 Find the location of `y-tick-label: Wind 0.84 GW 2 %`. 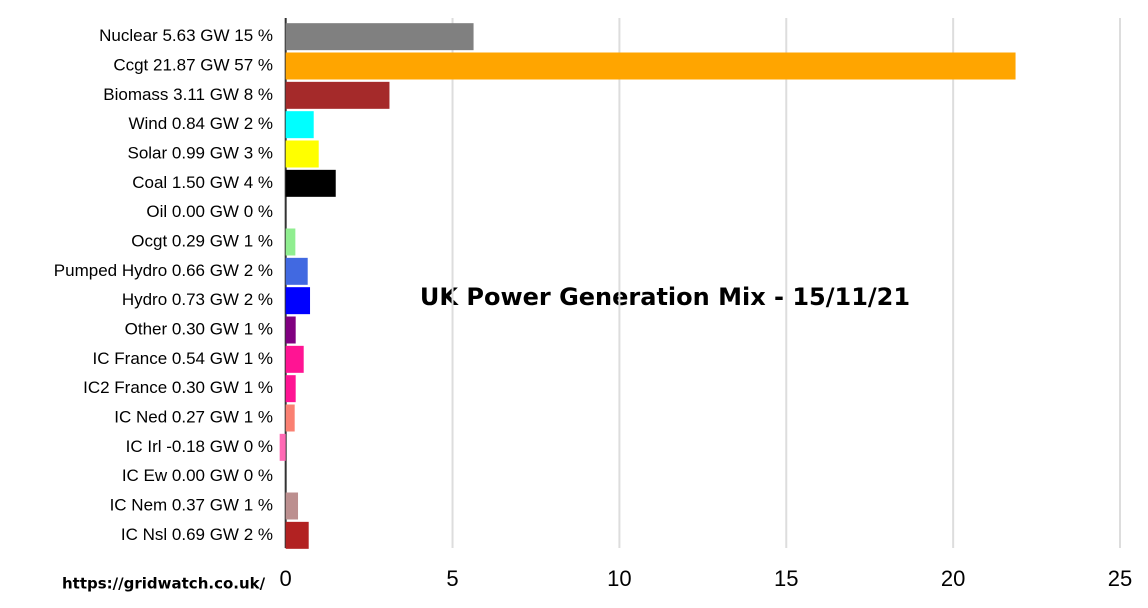

y-tick-label: Wind 0.84 GW 2 % is located at coordinates (200, 123).